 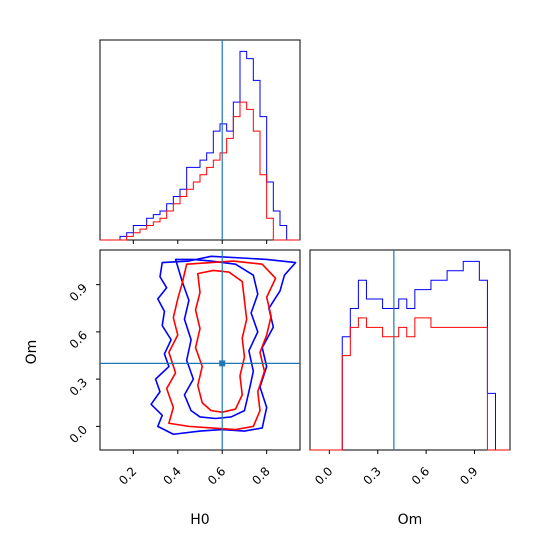 I want to click on hist-h0-blue-series, so click(x=200, y=145).